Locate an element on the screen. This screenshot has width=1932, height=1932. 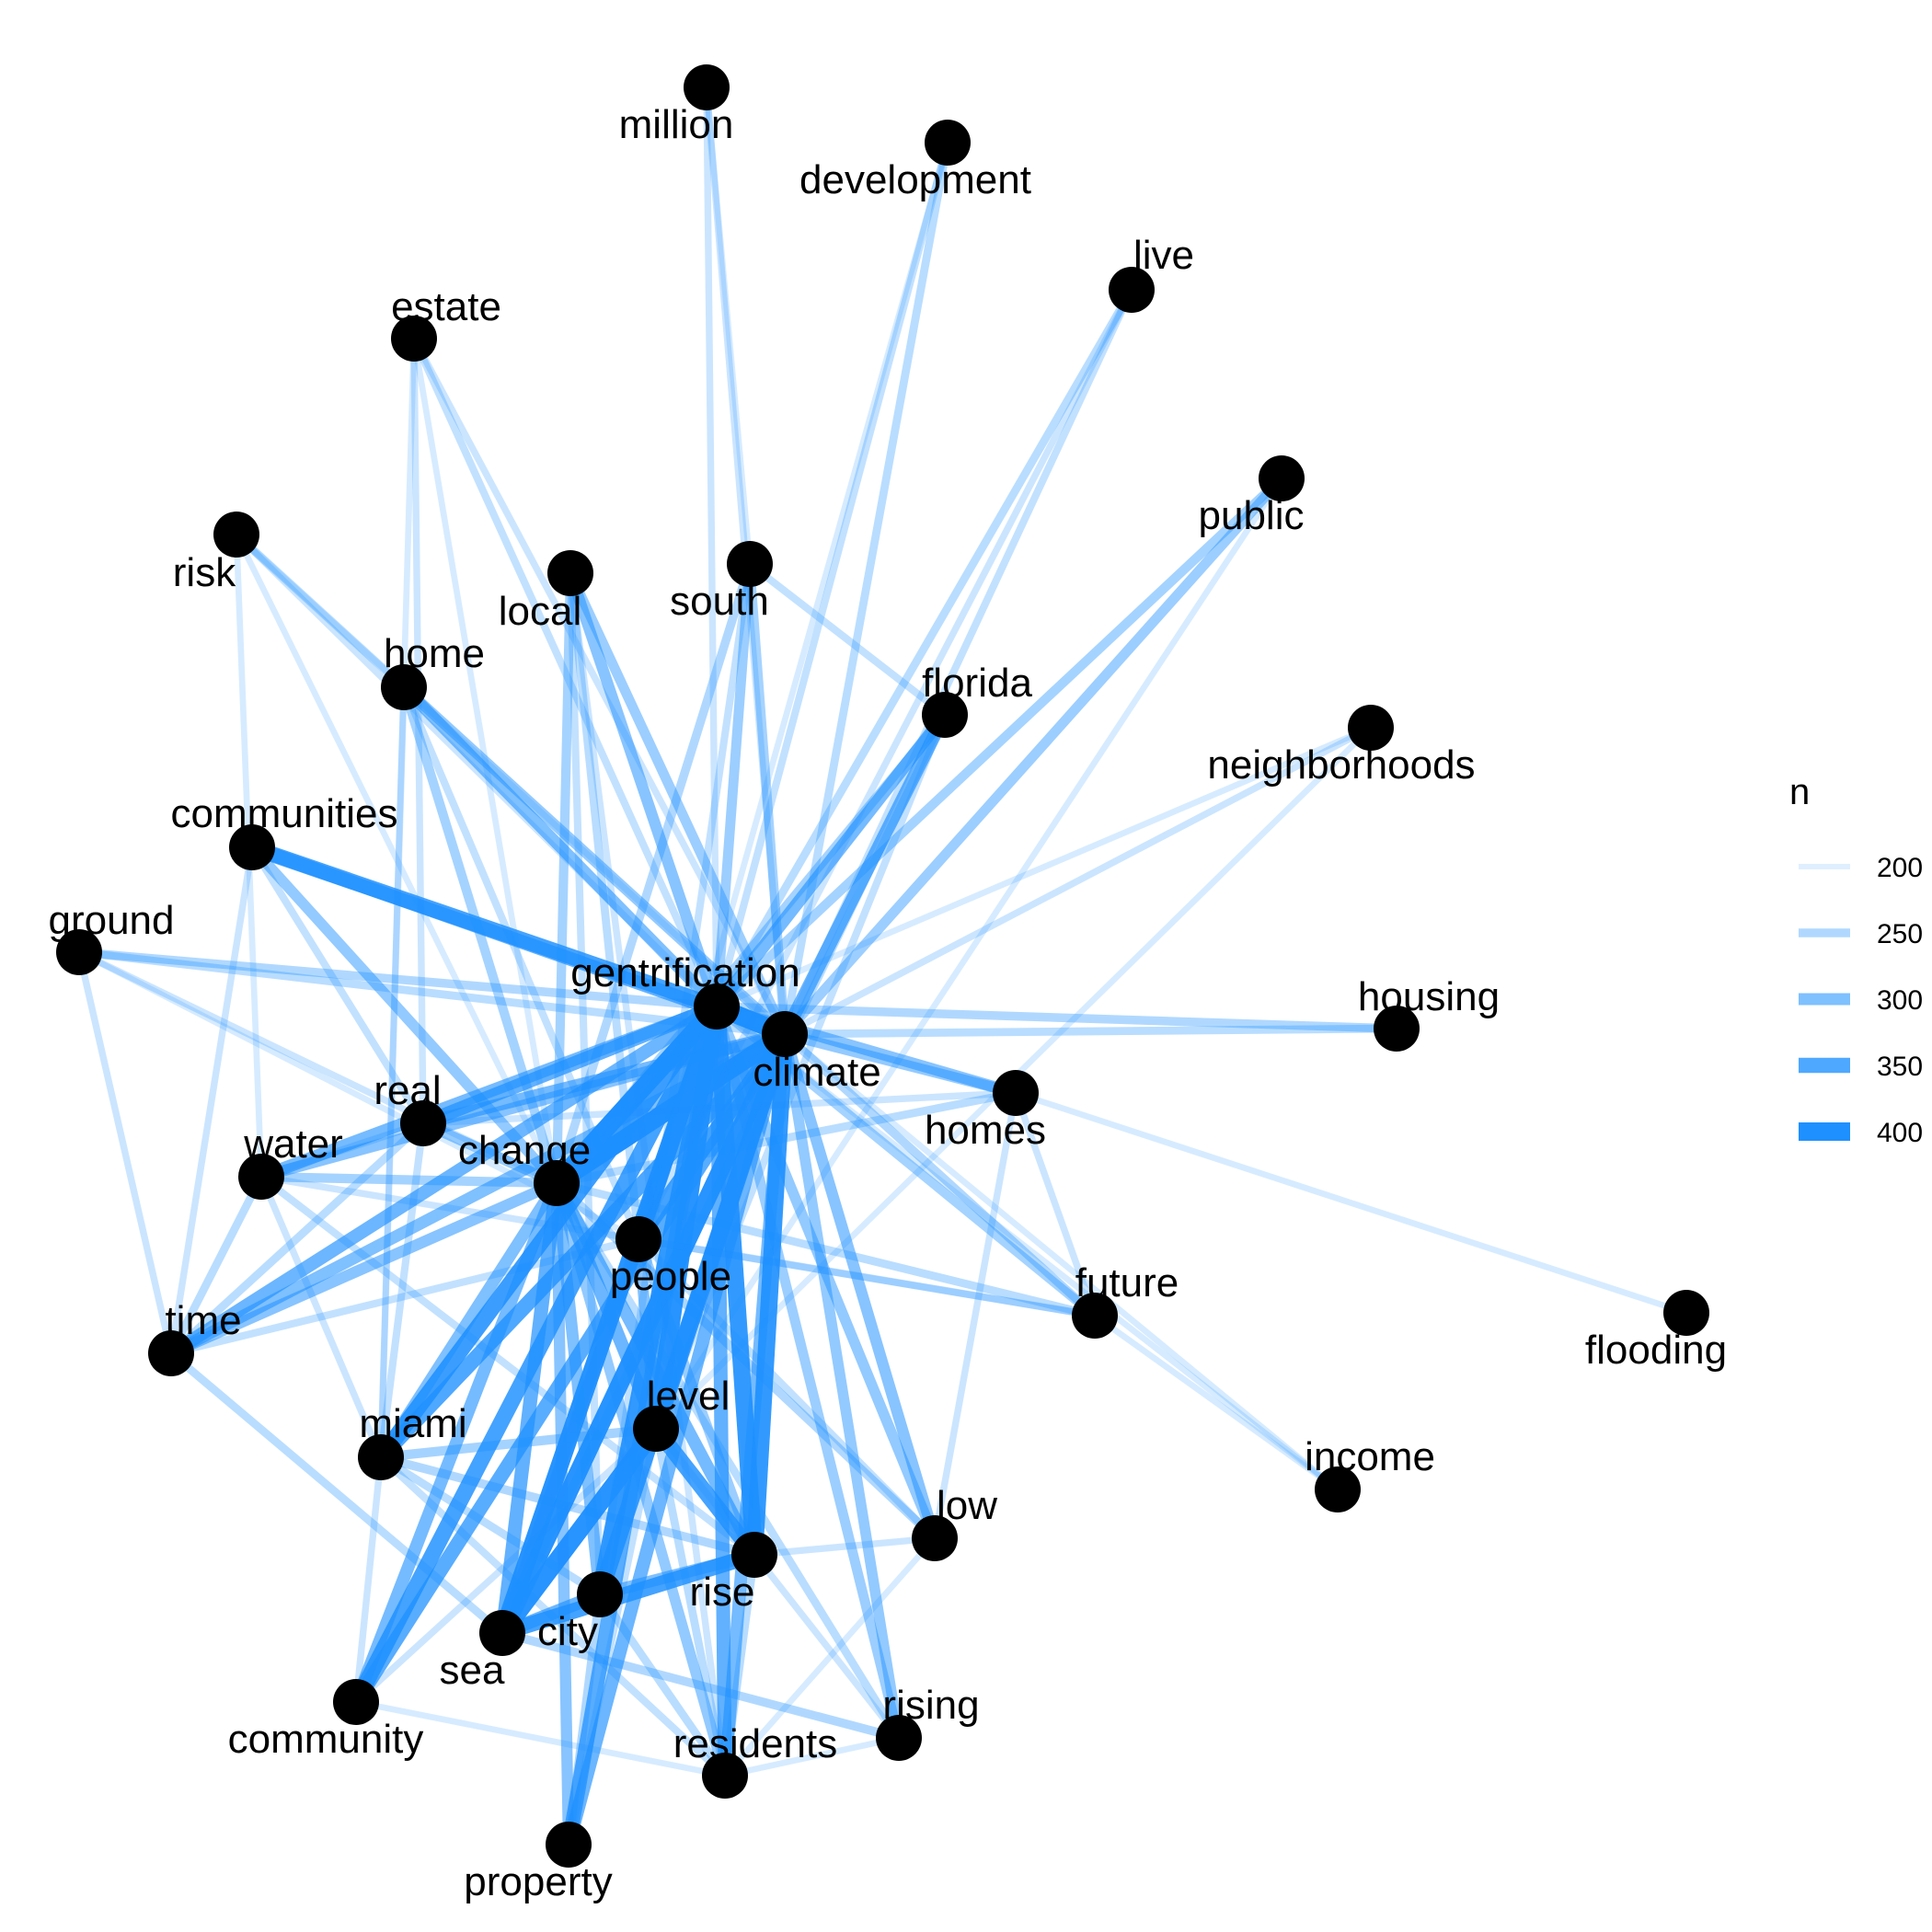
legend-label-350: 350 is located at coordinates (1900, 1067).